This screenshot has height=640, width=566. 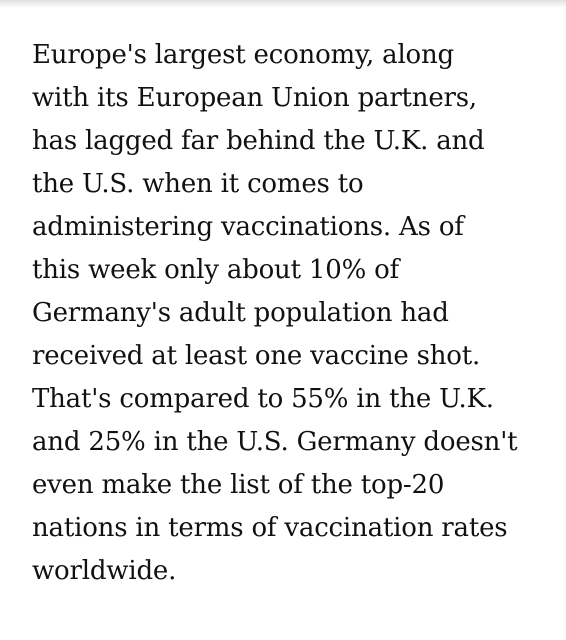 I want to click on paragraph-line: and 25% in the U.S. Germany doesn't, so click(x=275, y=442).